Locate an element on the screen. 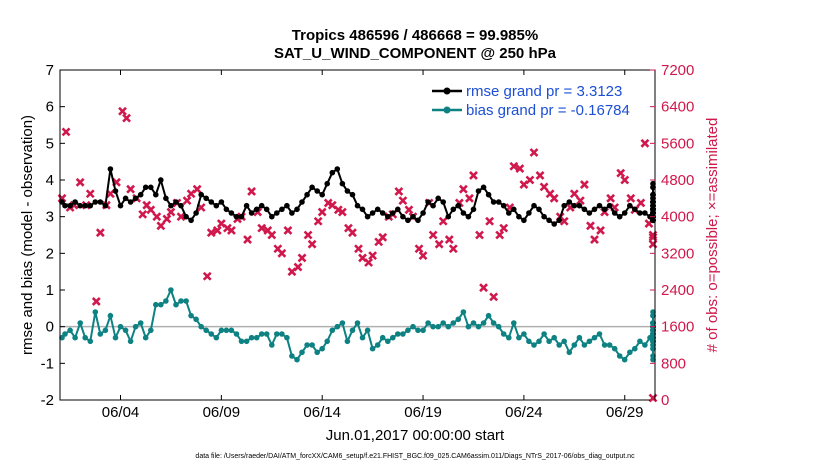  x-tick-label: 06/04 is located at coordinates (121, 412).